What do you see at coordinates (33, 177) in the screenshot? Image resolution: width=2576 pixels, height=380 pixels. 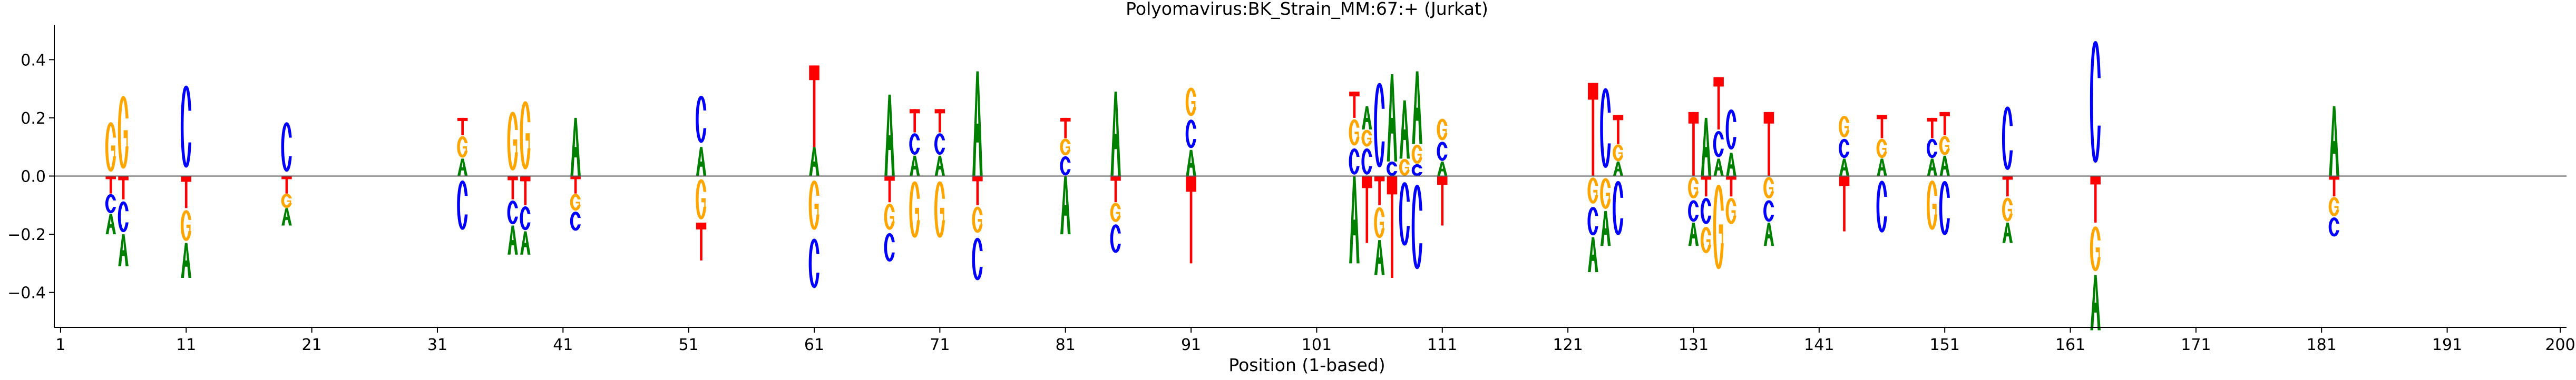 I see `y-tick-label: 0.0` at bounding box center [33, 177].